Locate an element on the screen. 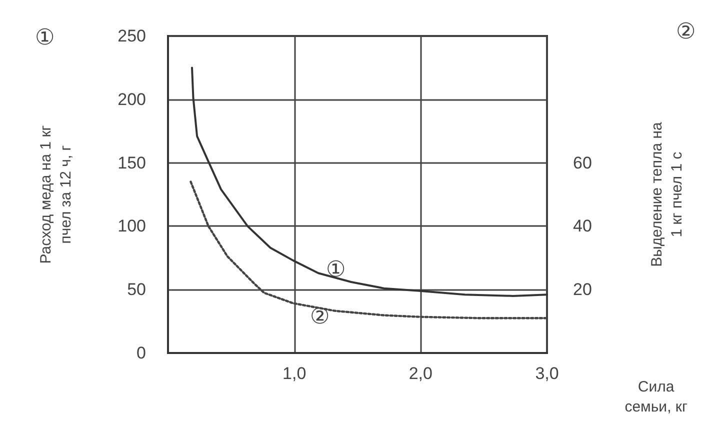  y2-tick-label: 40 is located at coordinates (582, 226).